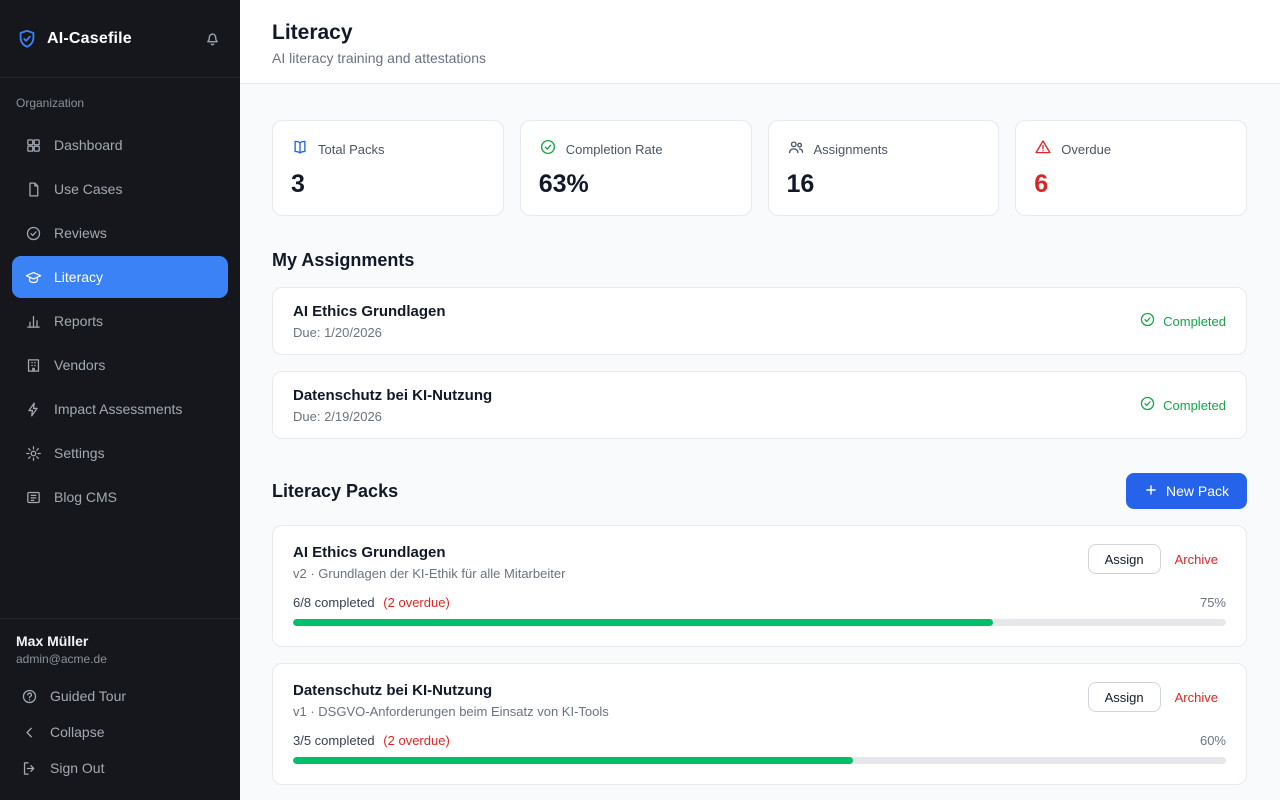 The image size is (1280, 800). I want to click on sidebar-header: AI-Casefile, so click(120, 39).